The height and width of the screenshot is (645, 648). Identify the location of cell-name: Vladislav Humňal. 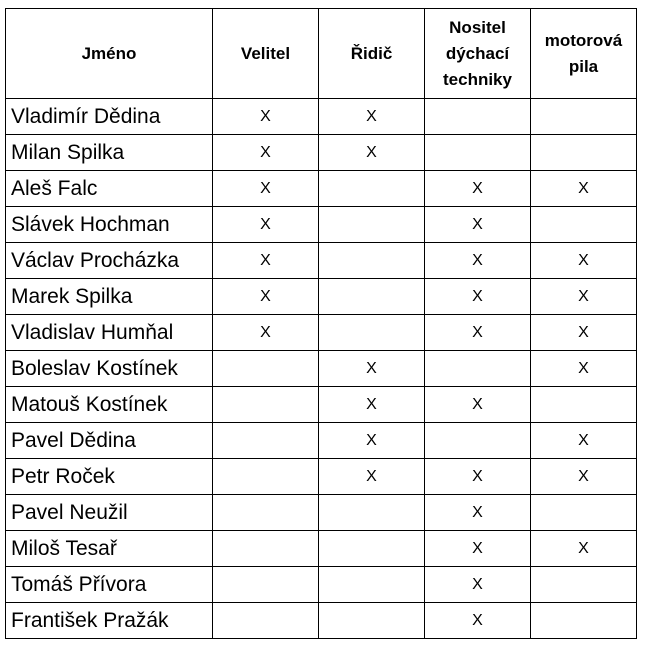
(109, 332).